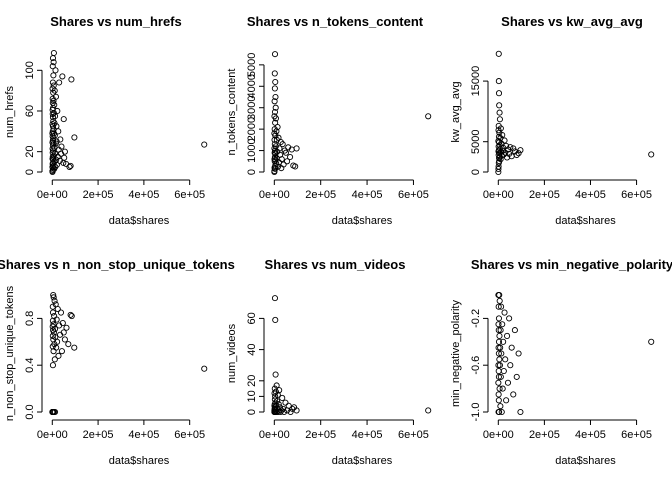  I want to click on panel-title: Shares vs num_hrefs, so click(116, 21).